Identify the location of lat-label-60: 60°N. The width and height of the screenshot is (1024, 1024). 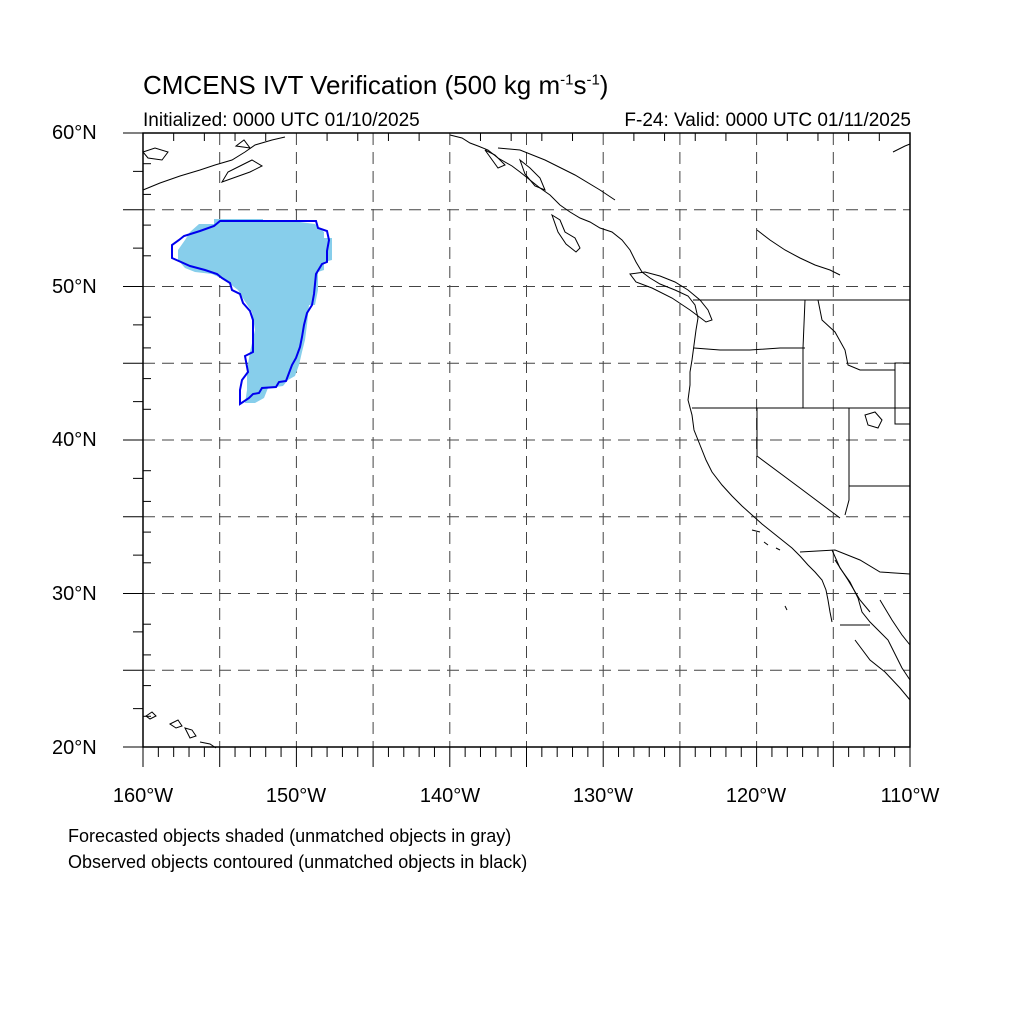
(74, 133).